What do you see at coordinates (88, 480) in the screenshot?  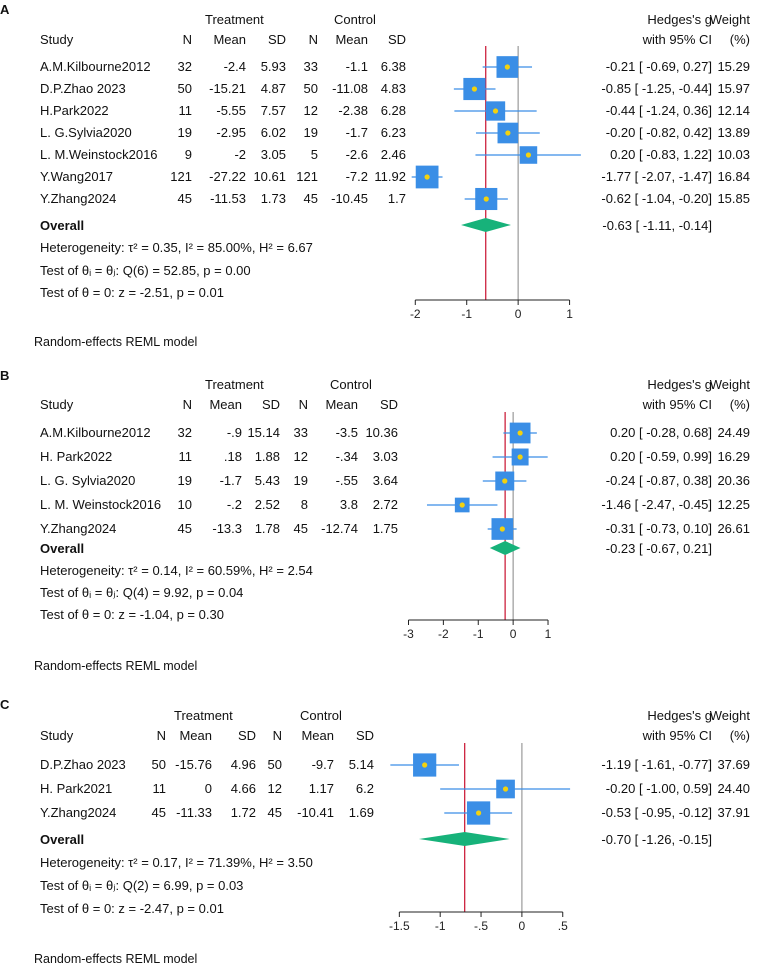 I see `study-name: L. G. Sylvia2020` at bounding box center [88, 480].